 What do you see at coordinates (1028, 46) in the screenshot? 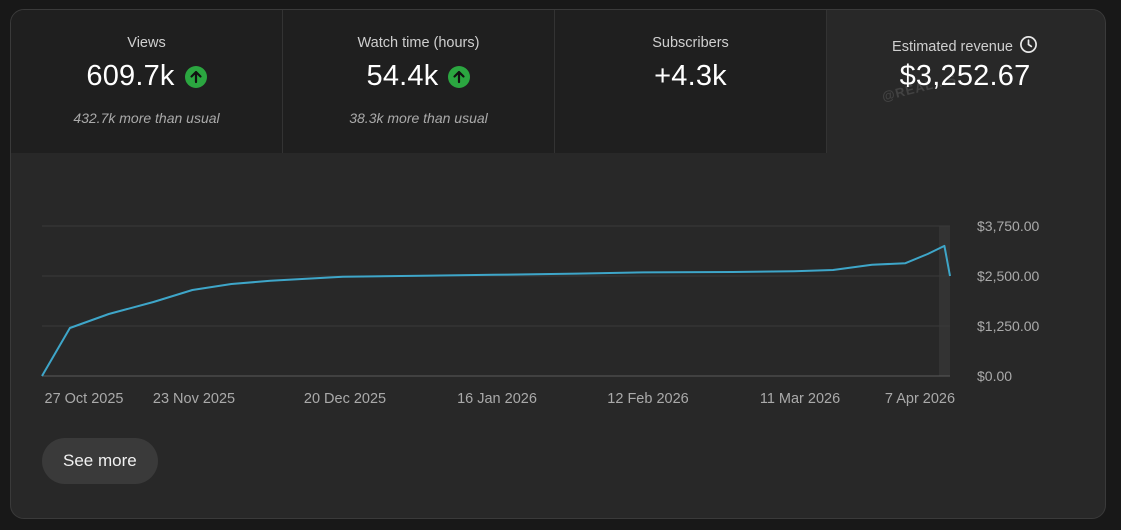
I see `clock-icon` at bounding box center [1028, 46].